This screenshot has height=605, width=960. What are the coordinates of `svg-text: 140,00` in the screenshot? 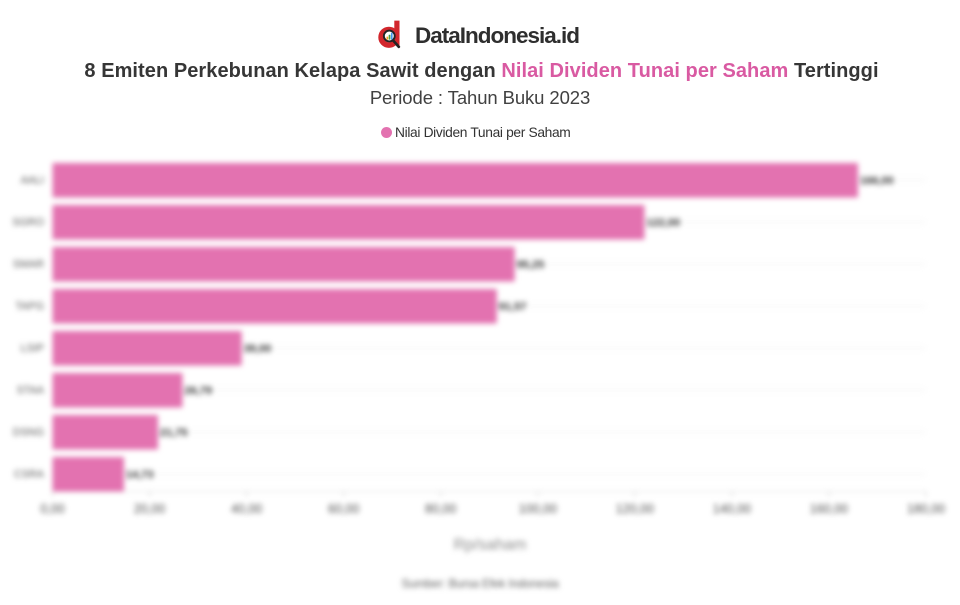 It's located at (732, 509).